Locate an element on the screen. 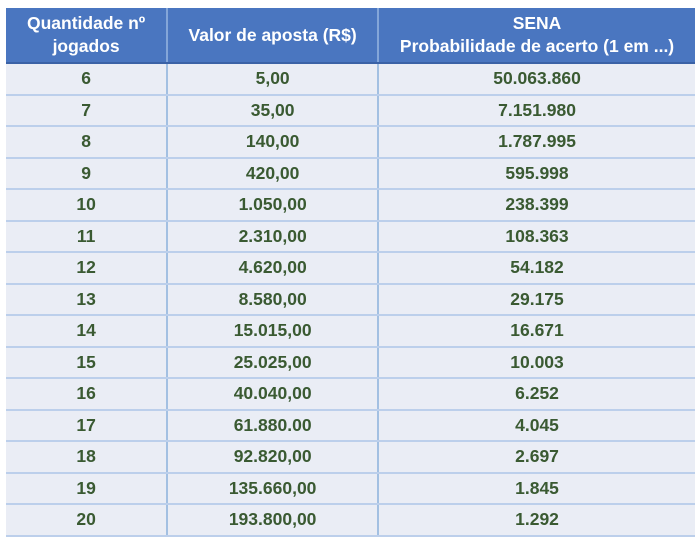  cell-valor-aposta: 193.800,00 is located at coordinates (272, 520).